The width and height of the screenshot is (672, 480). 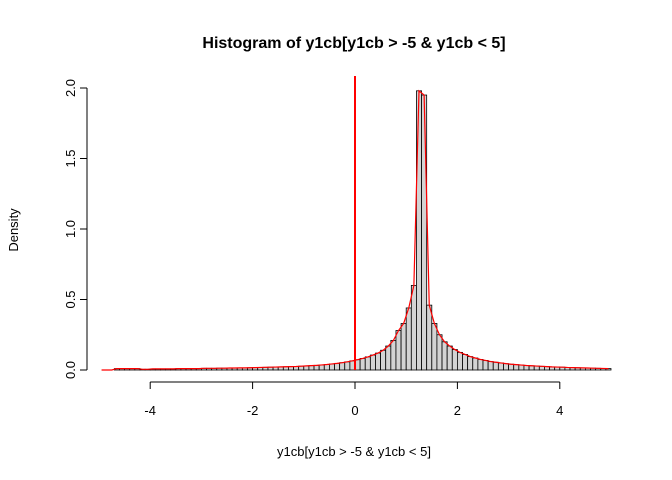 What do you see at coordinates (353, 399) in the screenshot?
I see `x-axis: -4 -2 0 2 4` at bounding box center [353, 399].